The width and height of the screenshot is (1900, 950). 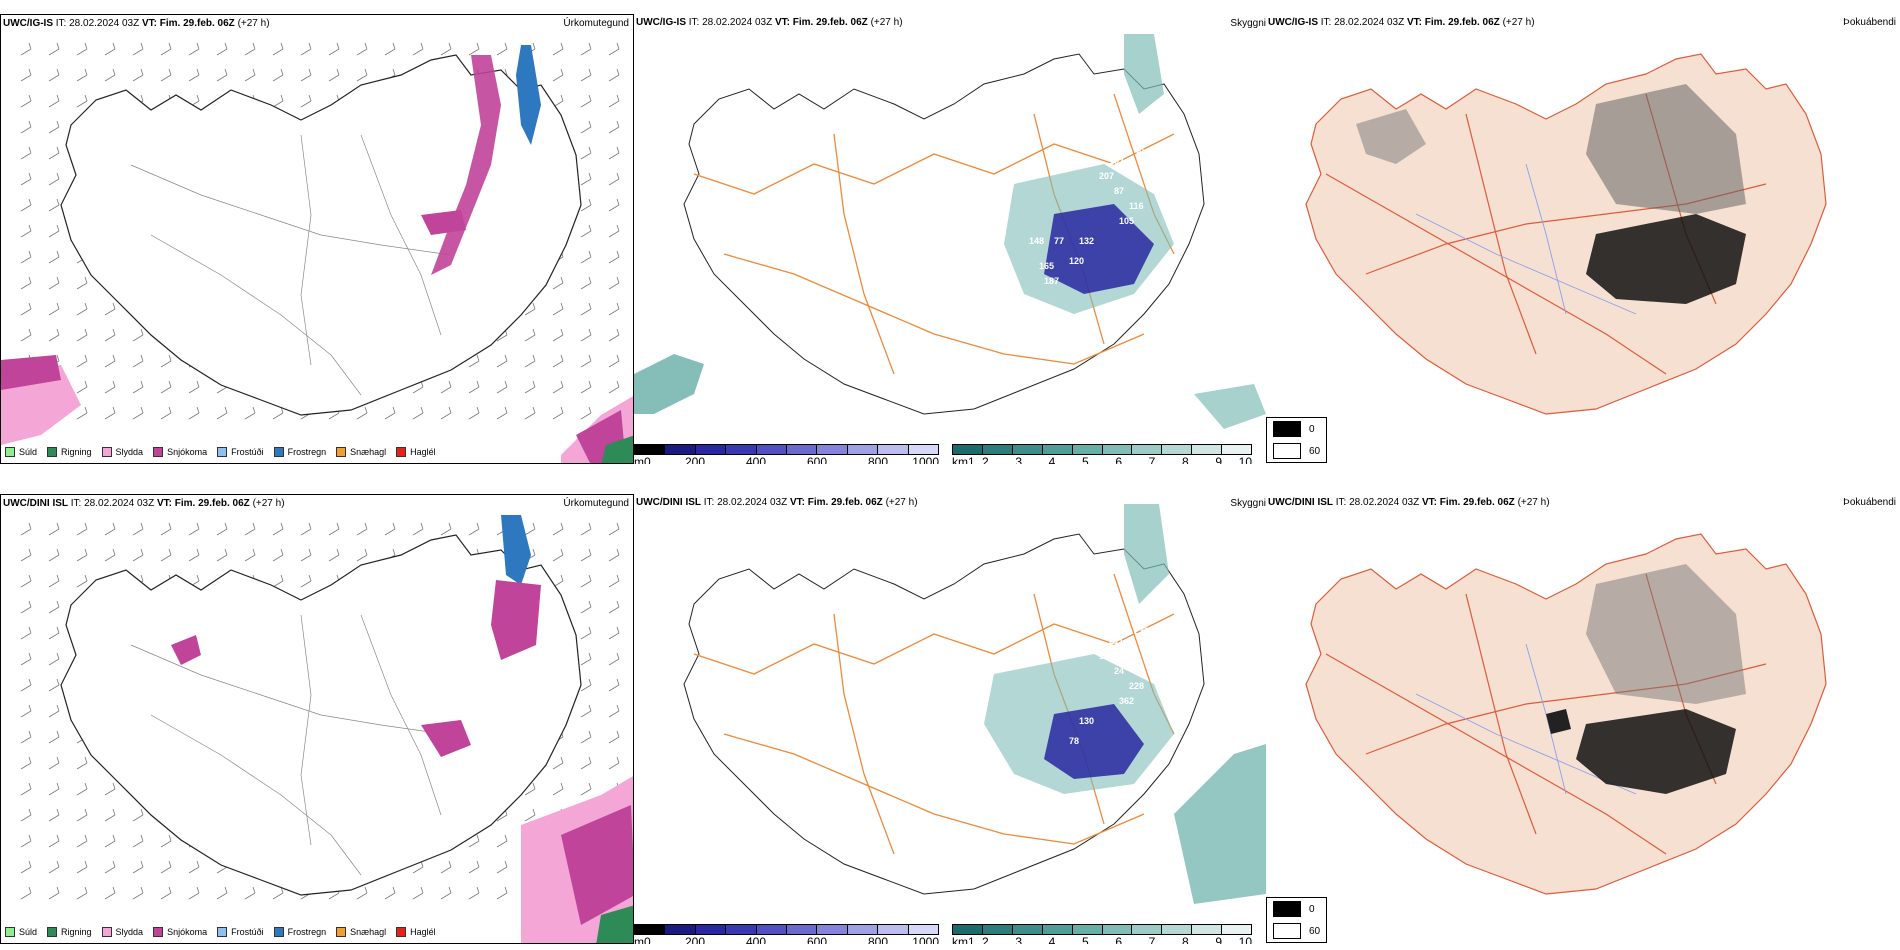 What do you see at coordinates (317, 252) in the screenshot?
I see `precip-map` at bounding box center [317, 252].